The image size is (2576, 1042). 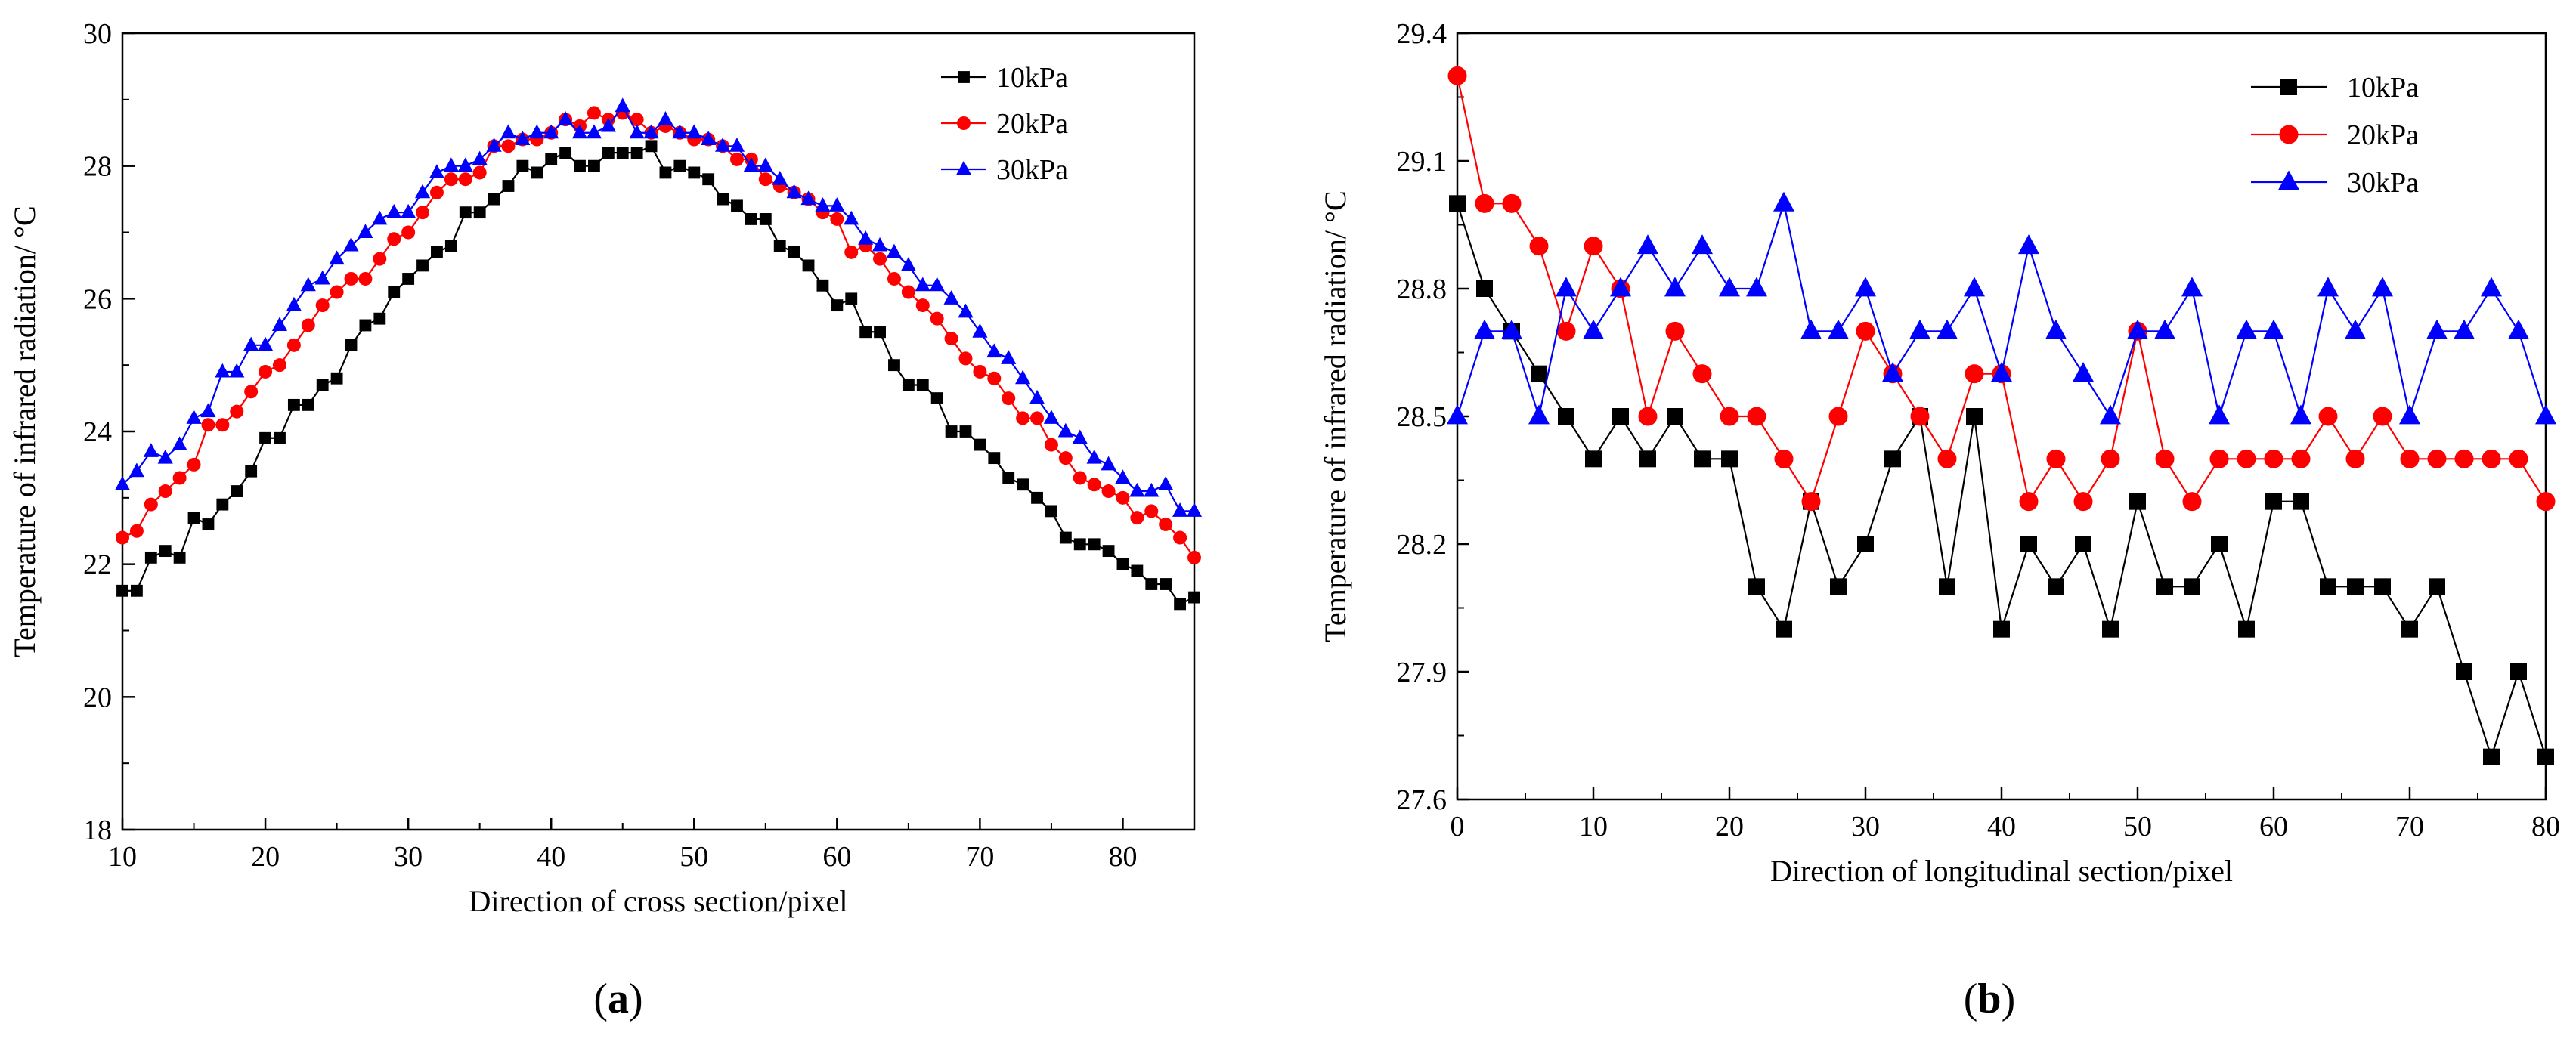 What do you see at coordinates (2273, 827) in the screenshot?
I see `x-tick-label: 60` at bounding box center [2273, 827].